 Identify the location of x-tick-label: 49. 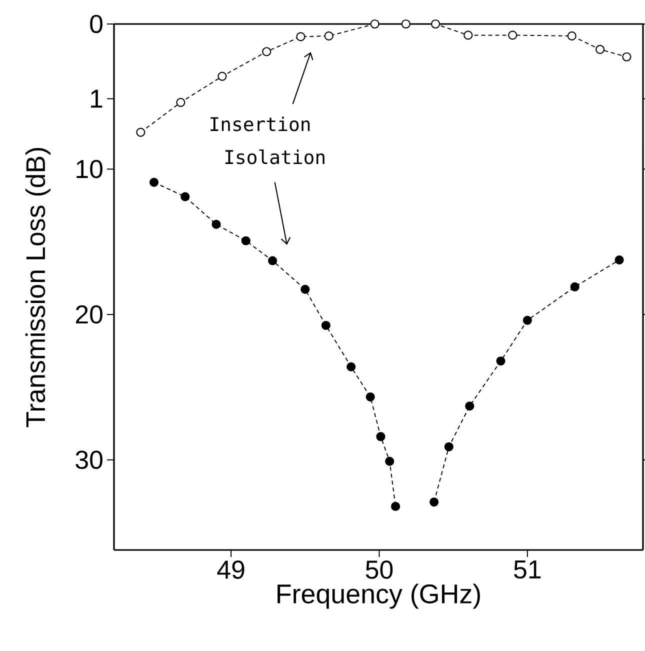
(230, 569).